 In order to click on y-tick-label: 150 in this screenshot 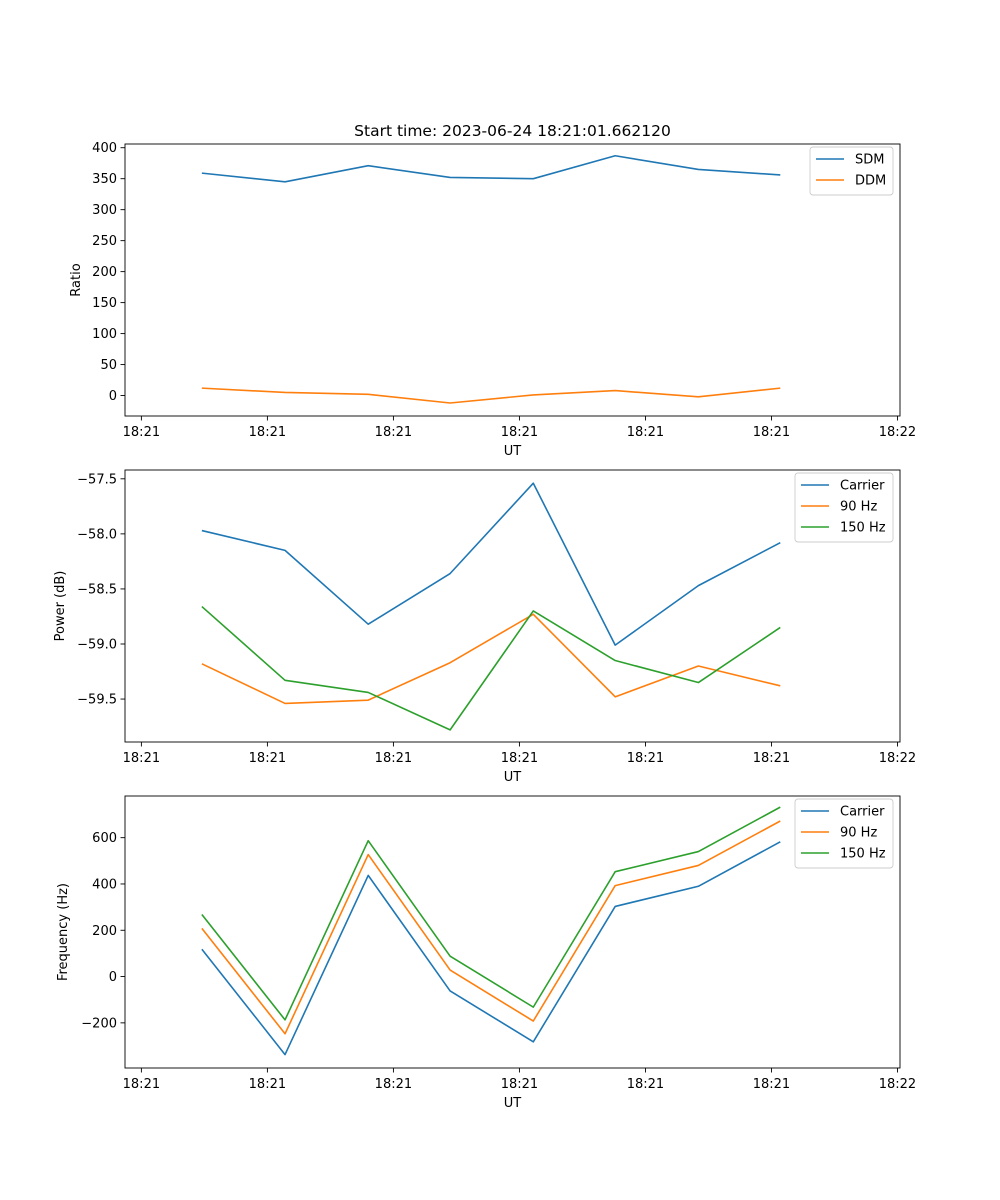, I will do `click(104, 303)`.